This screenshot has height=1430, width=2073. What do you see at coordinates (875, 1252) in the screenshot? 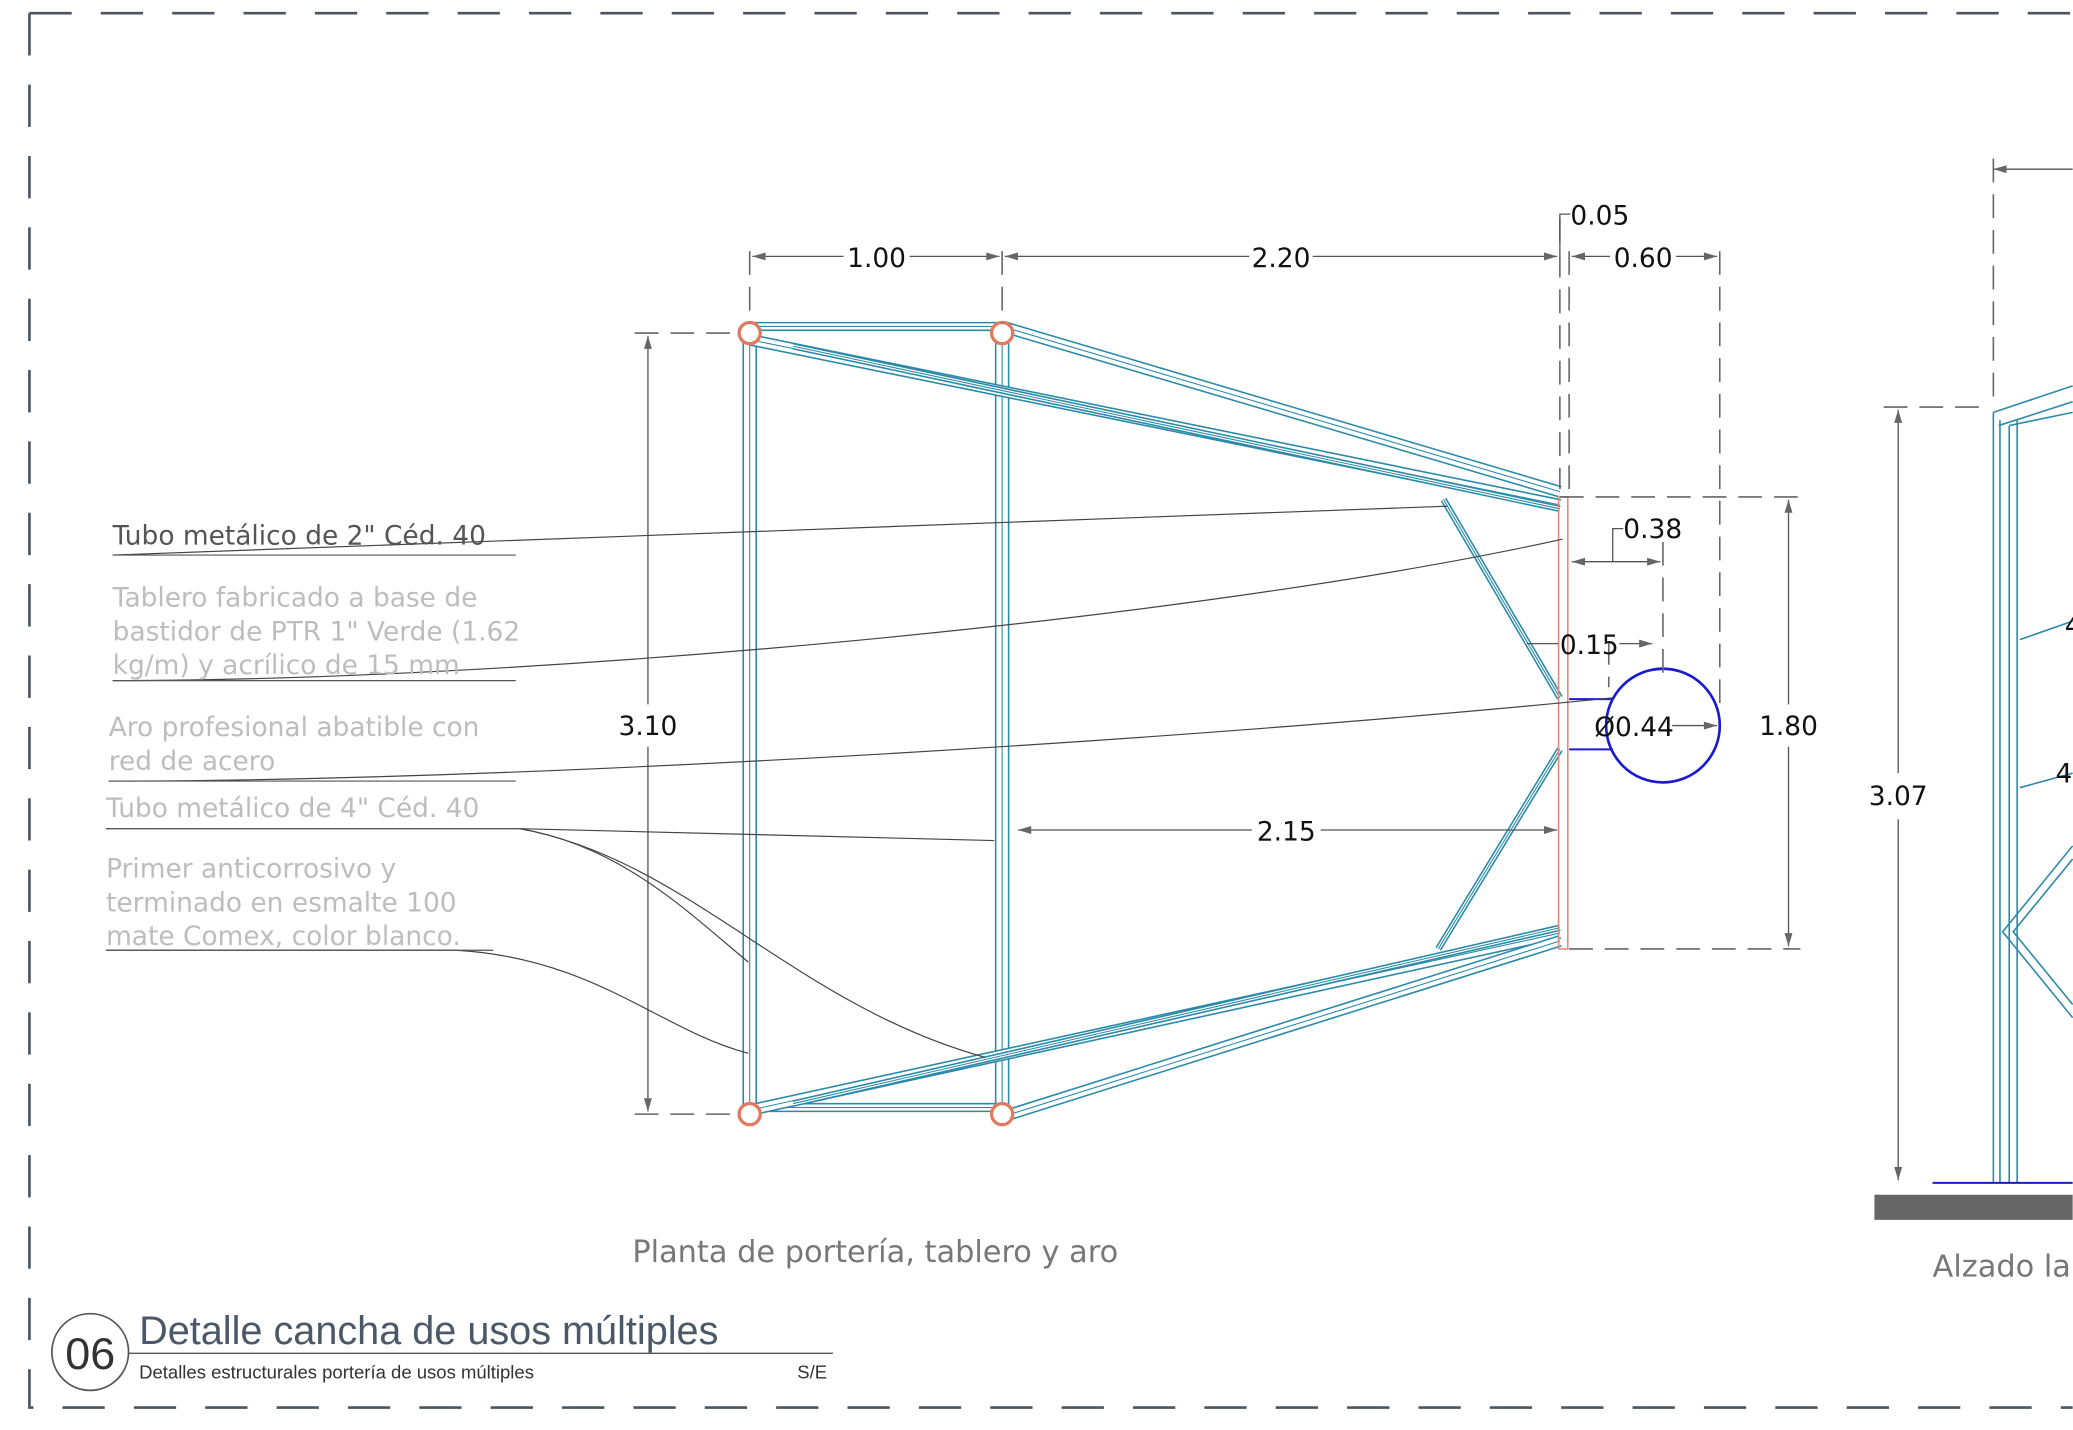
I see `plan-caption: Planta de portería, tablero y aro` at bounding box center [875, 1252].